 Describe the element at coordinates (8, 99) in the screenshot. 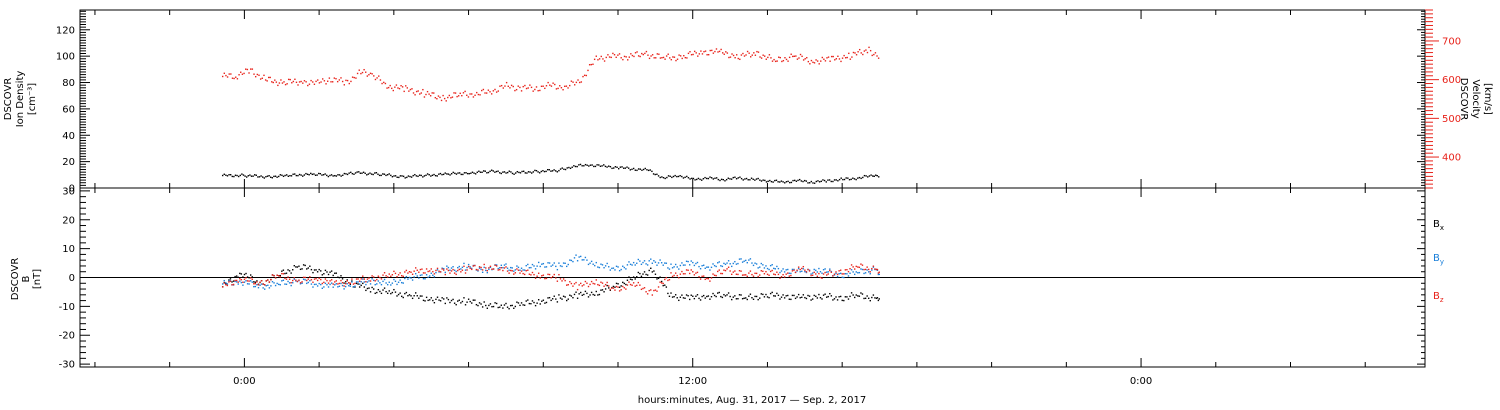

I see `density-axis-title-line-1: DSCOVR` at that location.